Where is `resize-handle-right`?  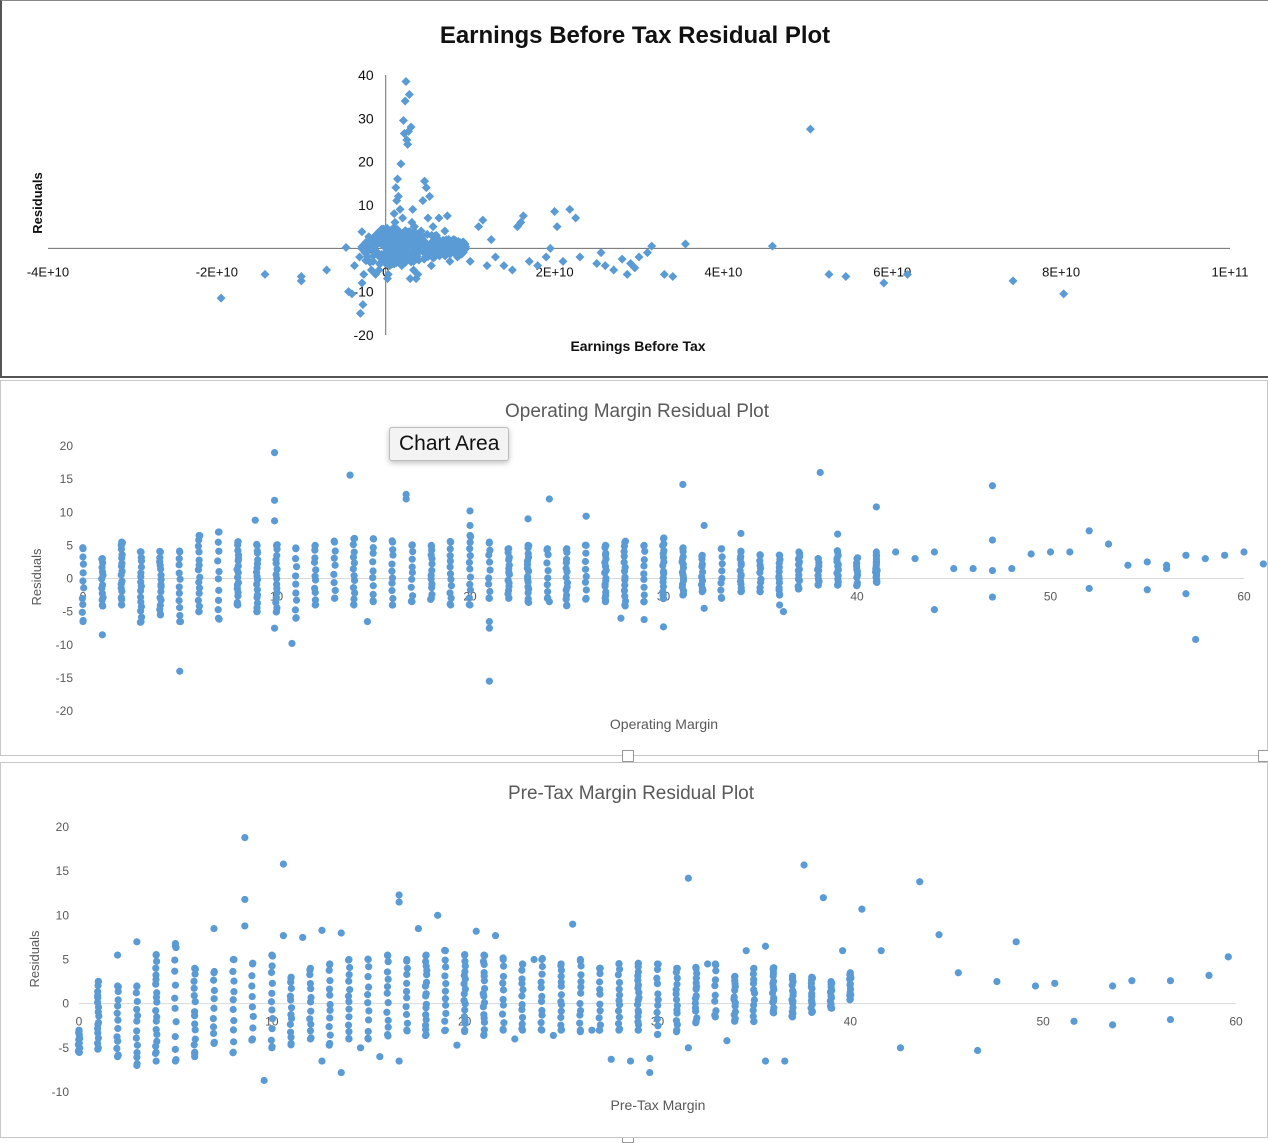 resize-handle-right is located at coordinates (1263, 756).